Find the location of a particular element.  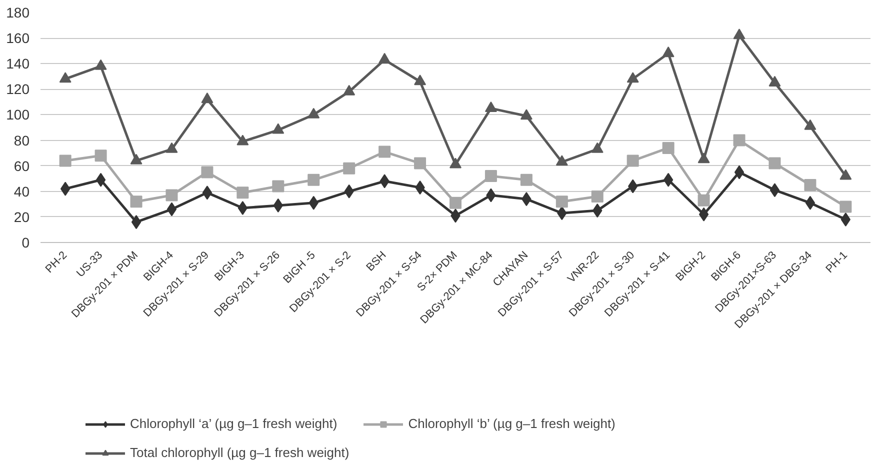

legend-label: Total chlorophyll (µg g–1 fresh weight) is located at coordinates (240, 452).